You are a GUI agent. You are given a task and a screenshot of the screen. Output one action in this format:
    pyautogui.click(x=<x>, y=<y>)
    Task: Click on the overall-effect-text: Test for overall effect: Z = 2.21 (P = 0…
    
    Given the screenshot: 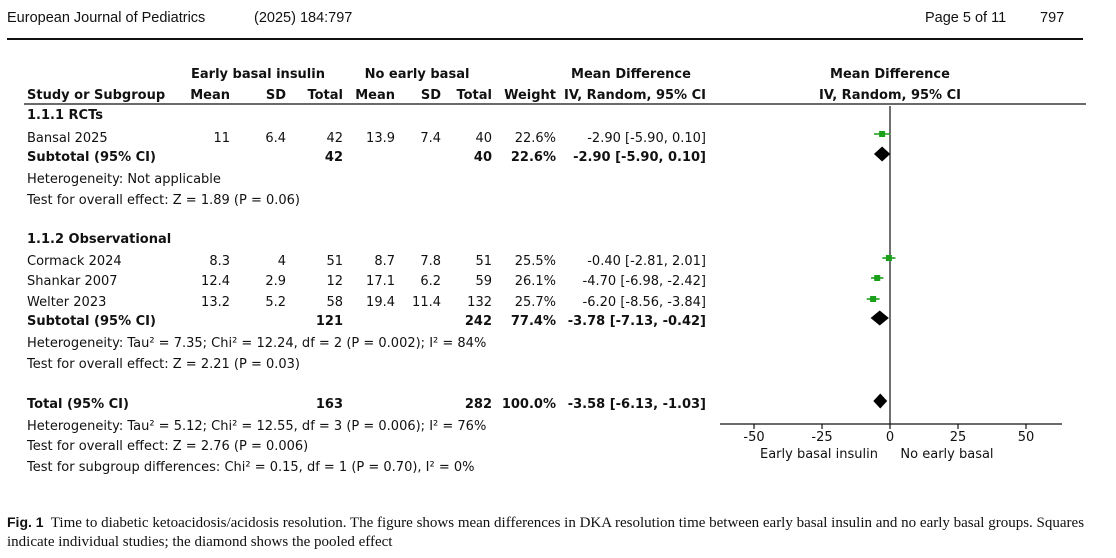 What is the action you would take?
    pyautogui.click(x=163, y=364)
    